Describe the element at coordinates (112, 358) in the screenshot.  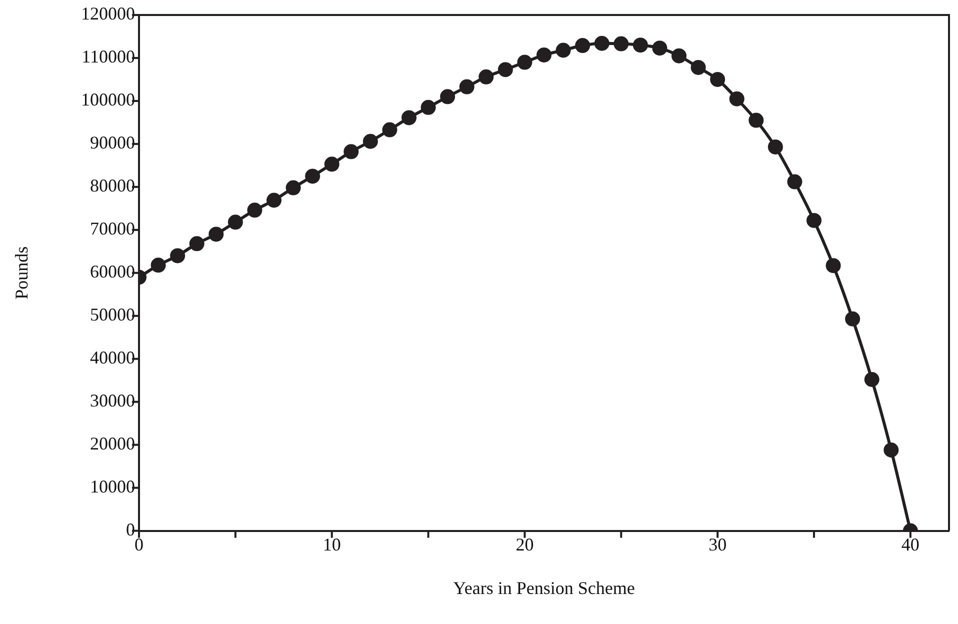
I see `y-tick-label: 40000` at that location.